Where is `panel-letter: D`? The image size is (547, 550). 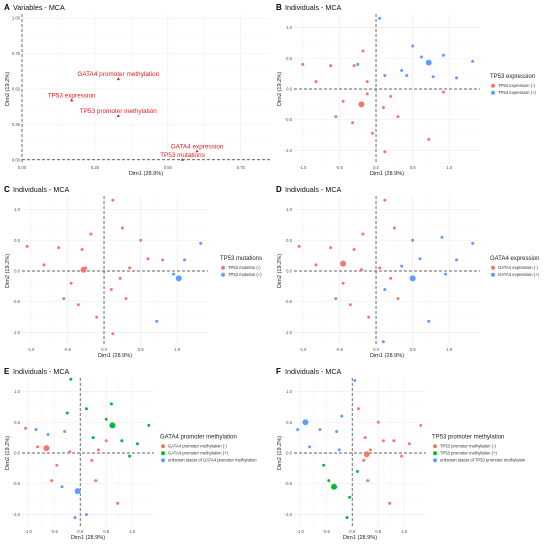
panel-letter: D is located at coordinates (279, 189).